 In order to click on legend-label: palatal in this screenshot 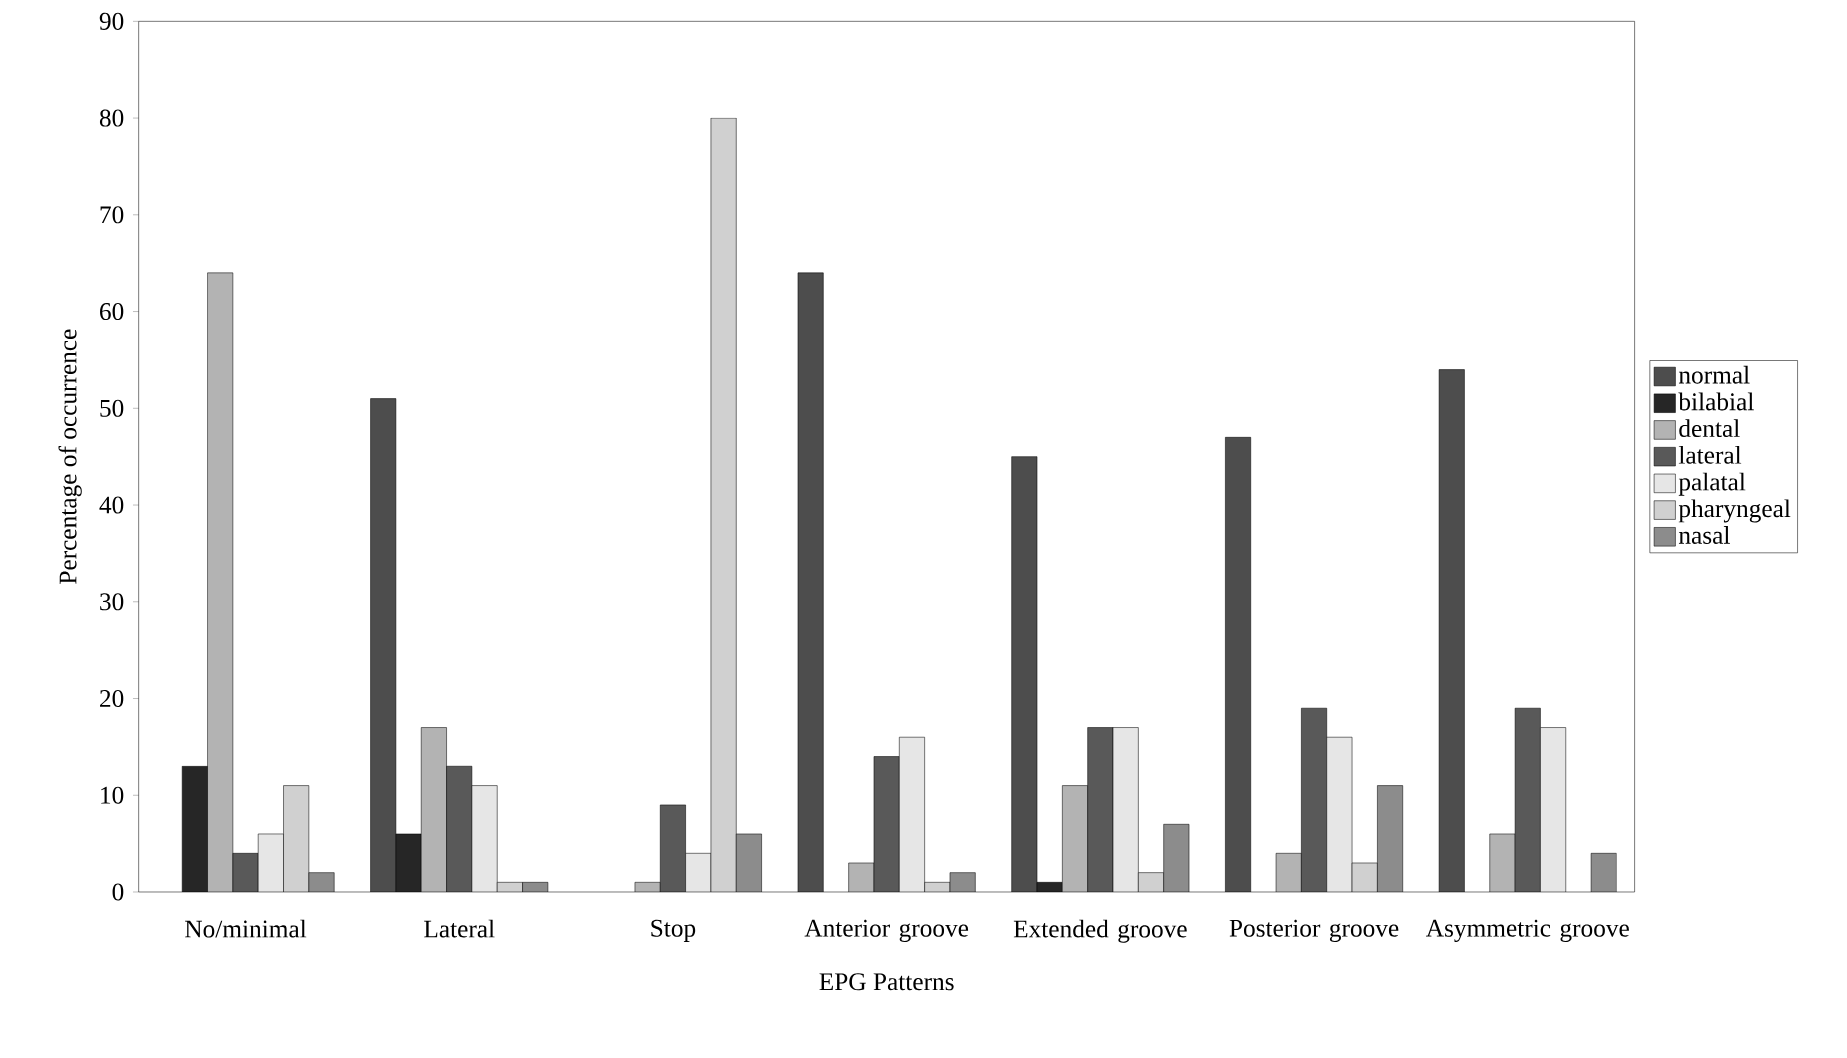, I will do `click(1712, 484)`.